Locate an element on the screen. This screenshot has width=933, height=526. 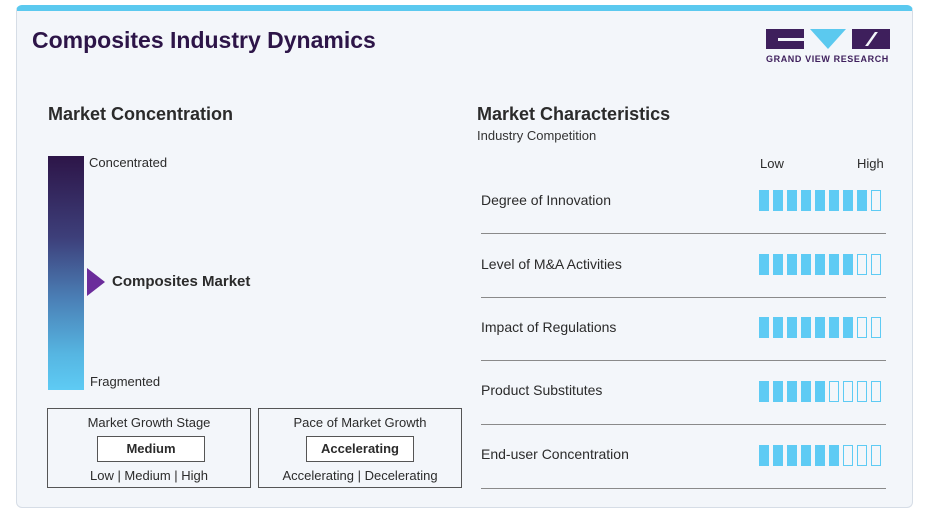
characteristic-label: Impact of Regulations is located at coordinates (549, 327).